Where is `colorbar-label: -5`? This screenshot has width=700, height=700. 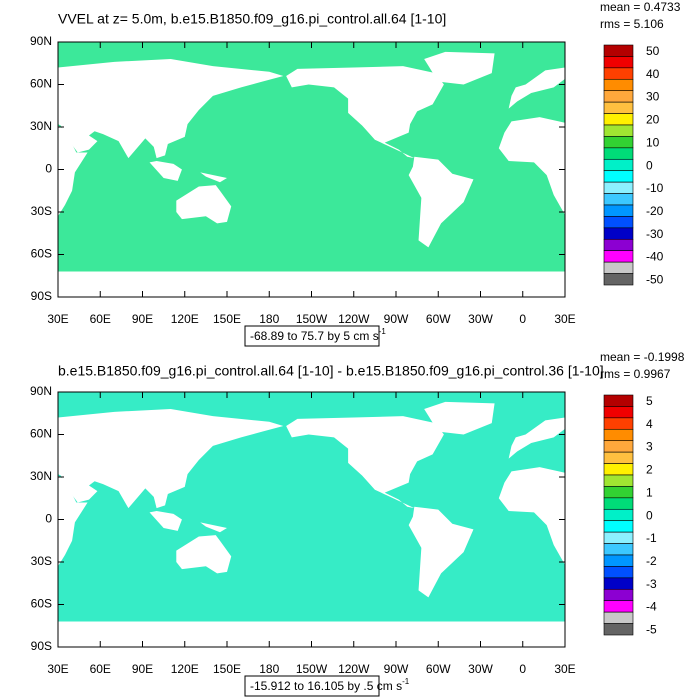 colorbar-label: -5 is located at coordinates (651, 630).